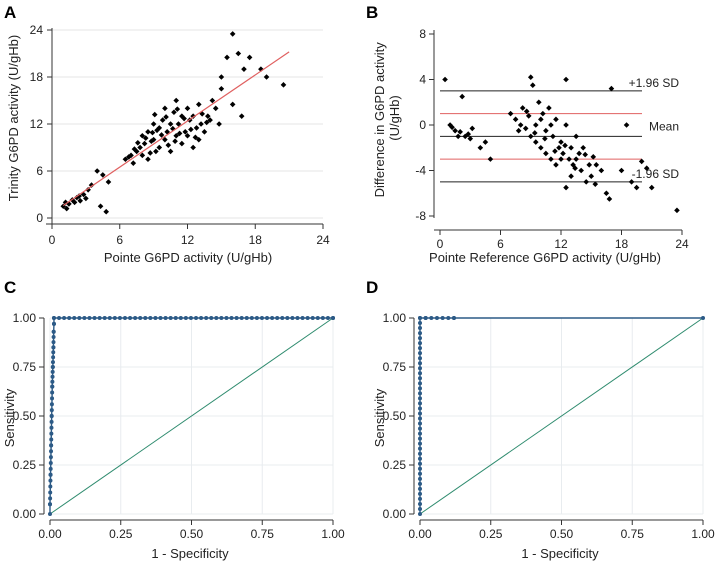 Image resolution: width=716 pixels, height=564 pixels. What do you see at coordinates (633, 534) in the screenshot?
I see `panel-d-x-tick-label: 0.75` at bounding box center [633, 534].